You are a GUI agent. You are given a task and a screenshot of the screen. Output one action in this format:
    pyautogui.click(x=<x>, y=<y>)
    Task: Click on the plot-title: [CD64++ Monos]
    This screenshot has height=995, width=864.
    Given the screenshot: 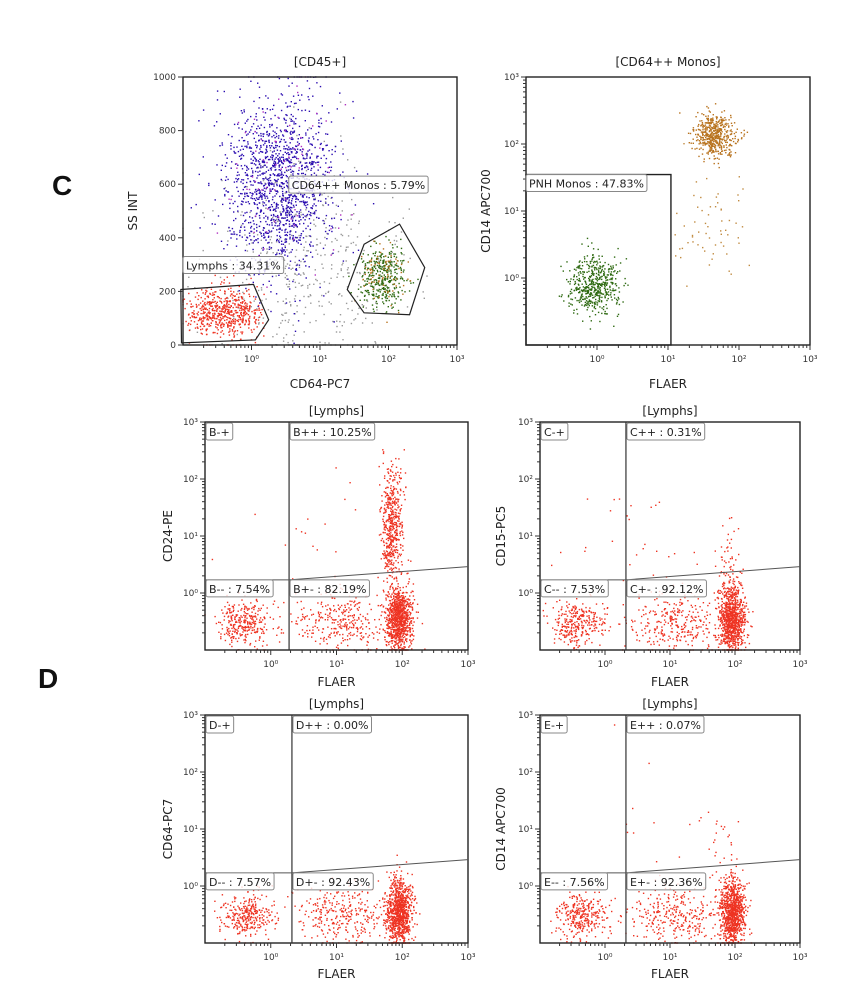 What is the action you would take?
    pyautogui.click(x=667, y=62)
    